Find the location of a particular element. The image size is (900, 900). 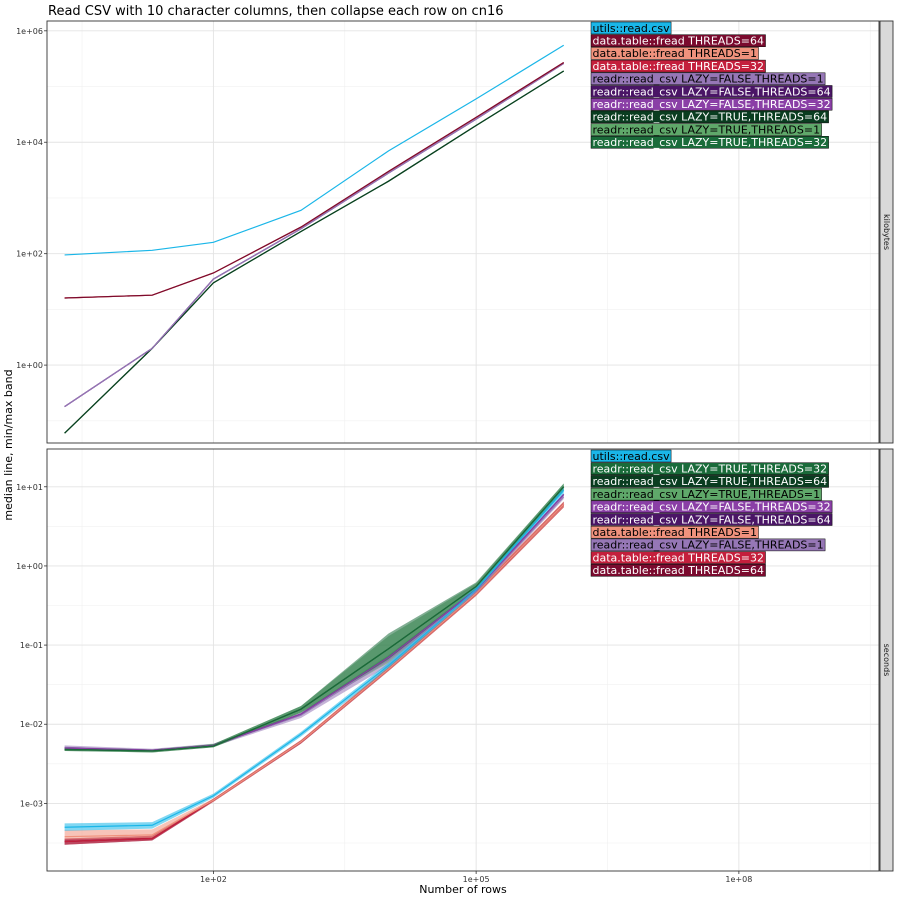

x-axis: 1e+02 1e+05 1e+08 is located at coordinates (476, 877).